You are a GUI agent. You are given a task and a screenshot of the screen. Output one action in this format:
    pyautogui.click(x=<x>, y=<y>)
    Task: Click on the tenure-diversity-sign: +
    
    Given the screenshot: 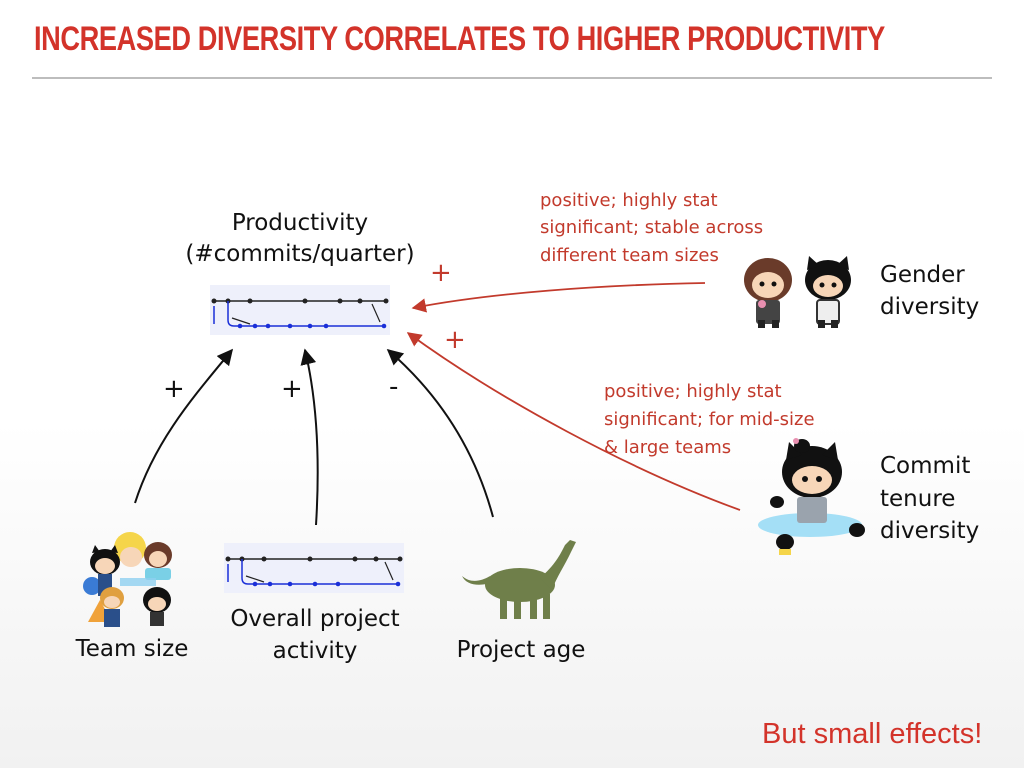 What is the action you would take?
    pyautogui.click(x=455, y=340)
    